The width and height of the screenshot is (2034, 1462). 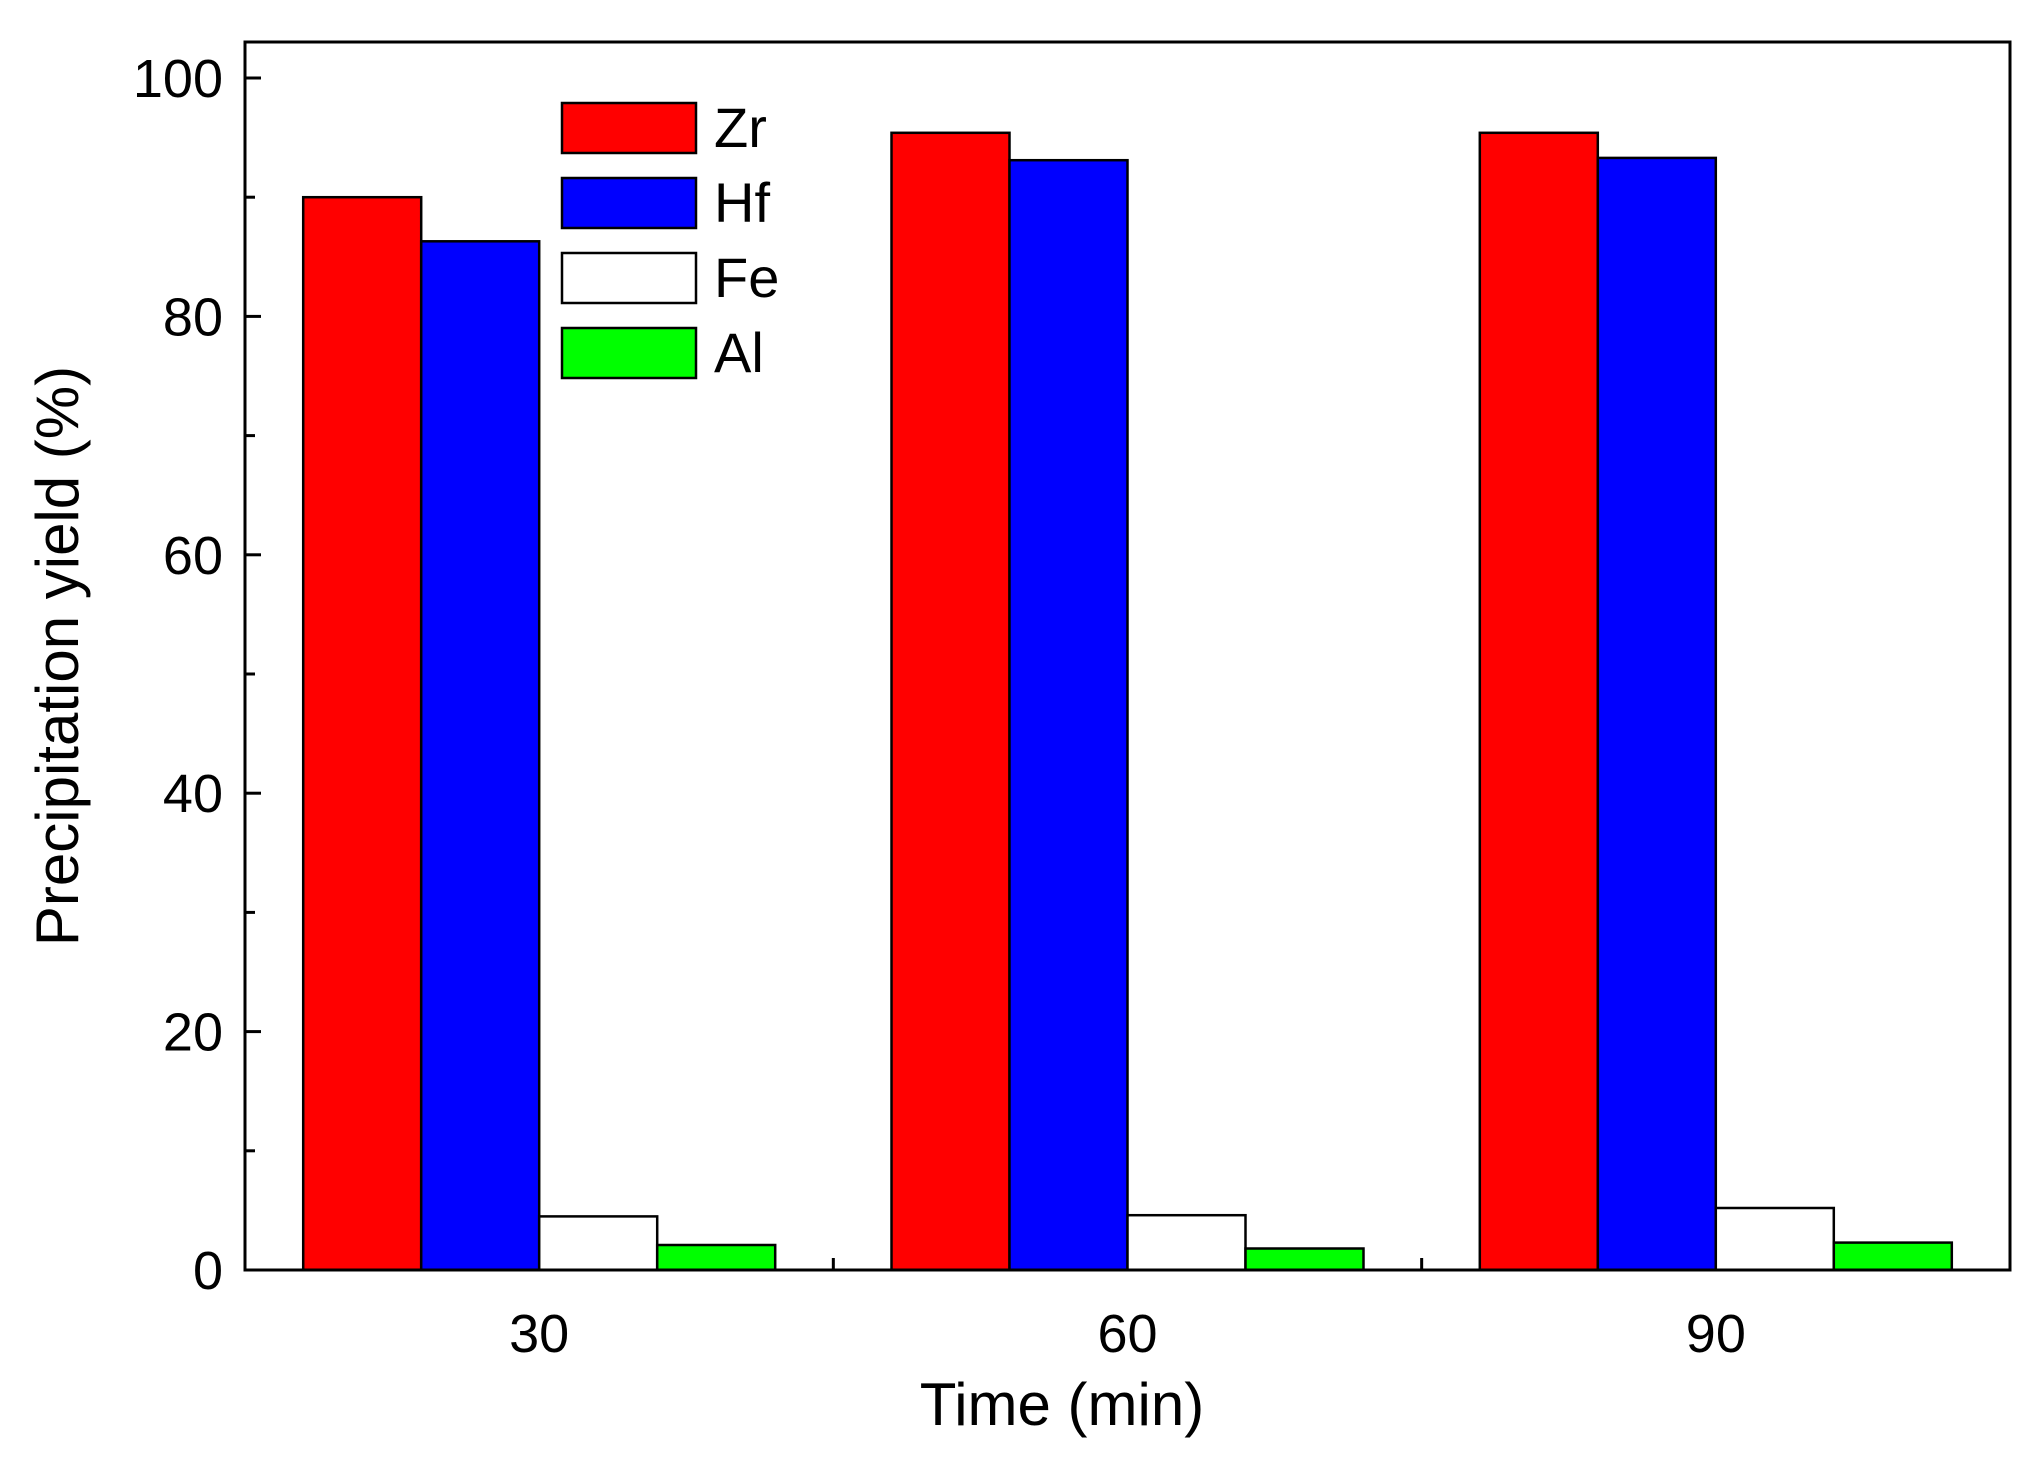 What do you see at coordinates (193, 556) in the screenshot?
I see `y-tick-label-60: 60` at bounding box center [193, 556].